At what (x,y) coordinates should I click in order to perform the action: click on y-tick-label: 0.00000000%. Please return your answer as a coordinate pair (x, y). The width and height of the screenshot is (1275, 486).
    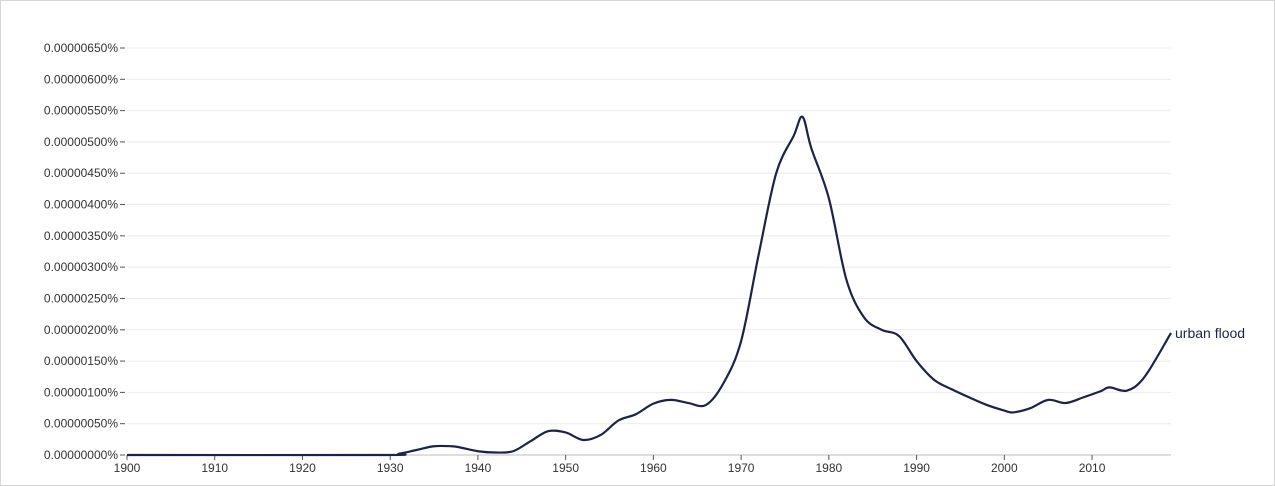
    Looking at the image, I should click on (81, 455).